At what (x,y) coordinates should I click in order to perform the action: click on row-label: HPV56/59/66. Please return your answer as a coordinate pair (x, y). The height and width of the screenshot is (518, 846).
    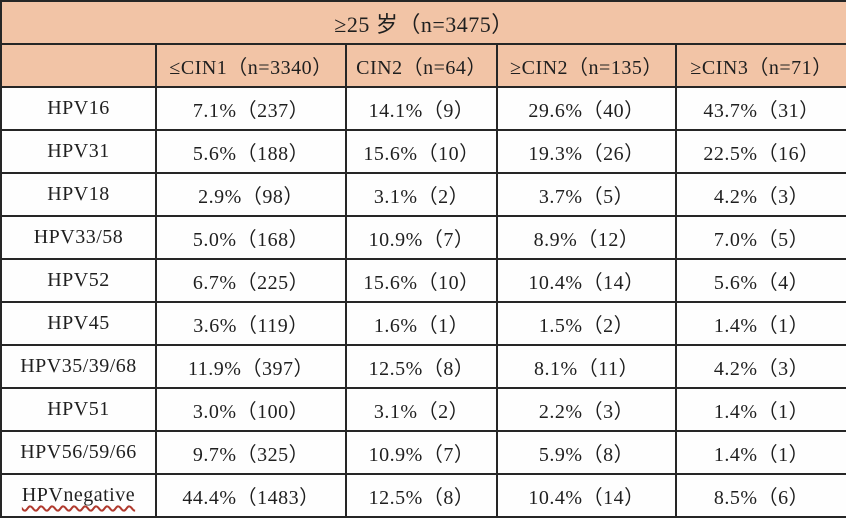
    Looking at the image, I should click on (78, 452).